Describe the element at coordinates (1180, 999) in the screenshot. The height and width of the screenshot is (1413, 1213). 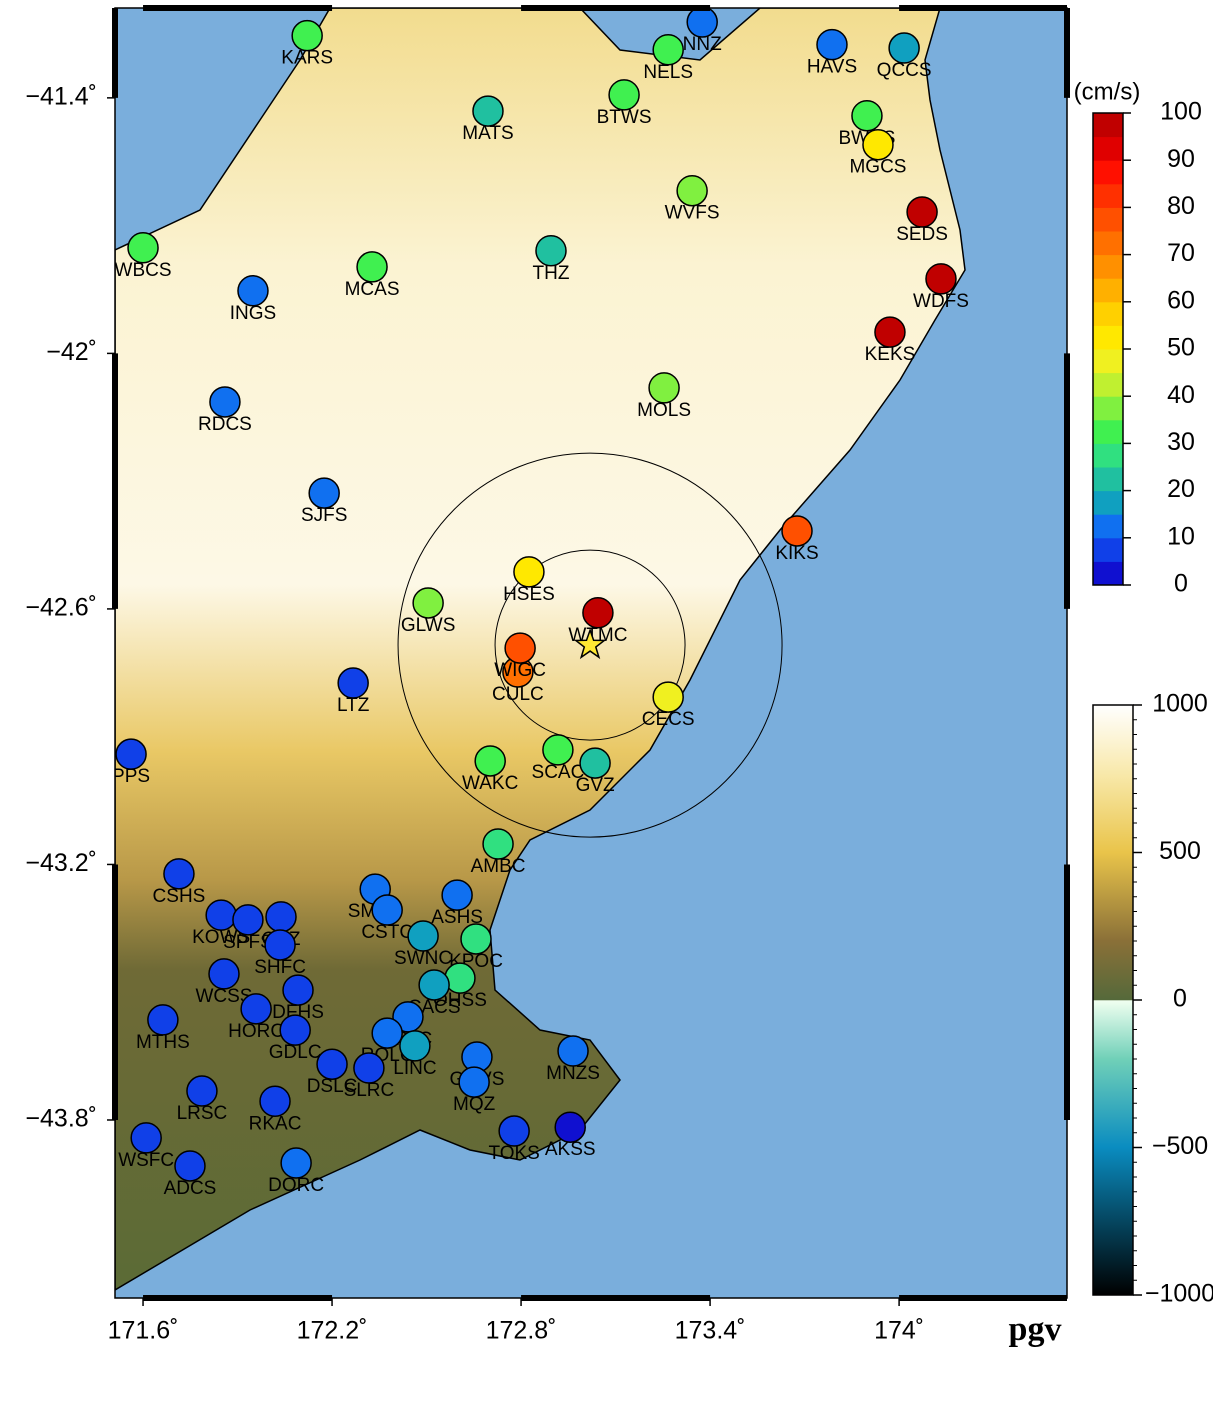
I see `topo-tick-label: 0` at that location.